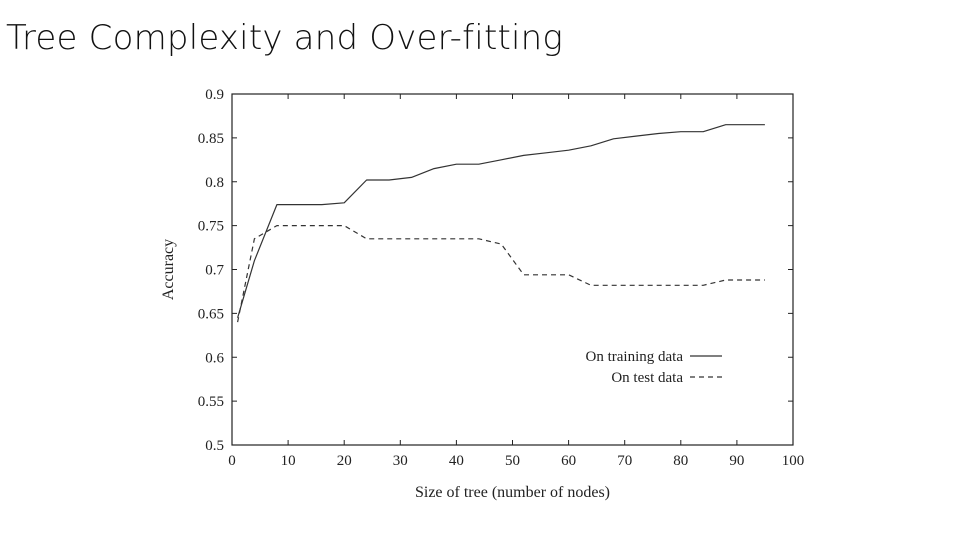  Describe the element at coordinates (624, 461) in the screenshot. I see `x-tick-label: 70` at that location.